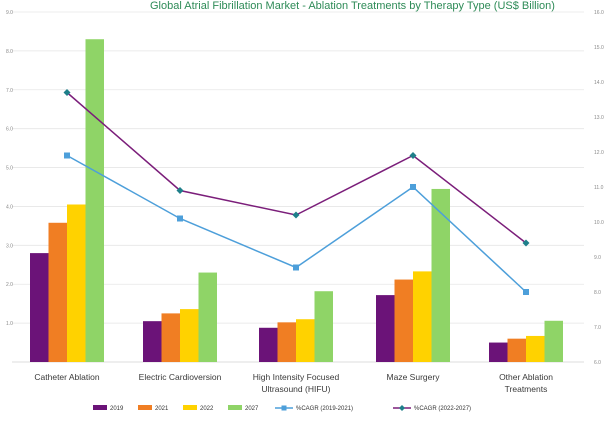  What do you see at coordinates (414, 377) in the screenshot?
I see `category-label: Maze Surgery` at bounding box center [414, 377].